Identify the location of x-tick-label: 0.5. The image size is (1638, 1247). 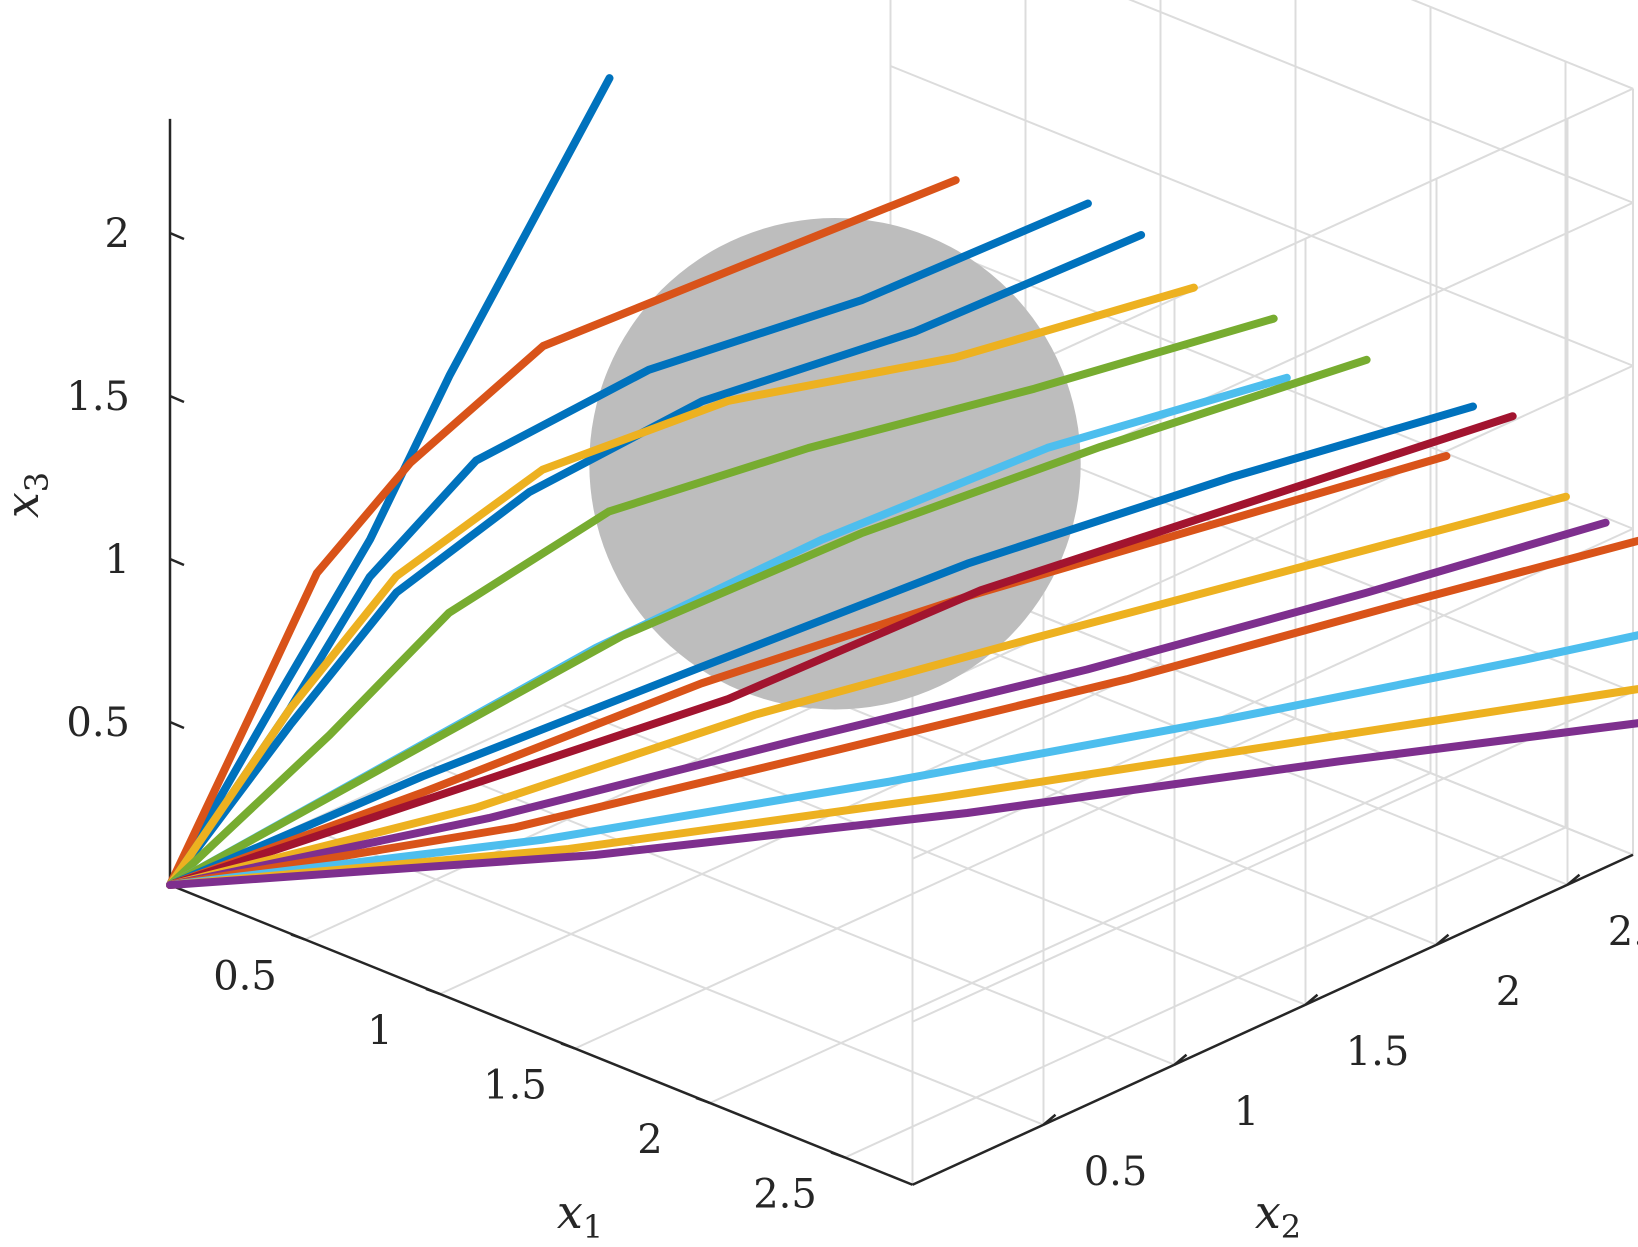
(245, 977).